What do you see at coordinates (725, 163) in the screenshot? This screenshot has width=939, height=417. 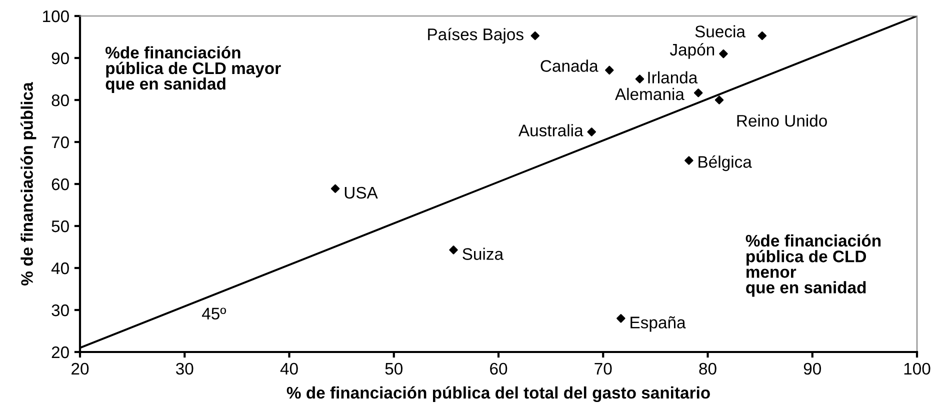 I see `annotation: Bélgica` at bounding box center [725, 163].